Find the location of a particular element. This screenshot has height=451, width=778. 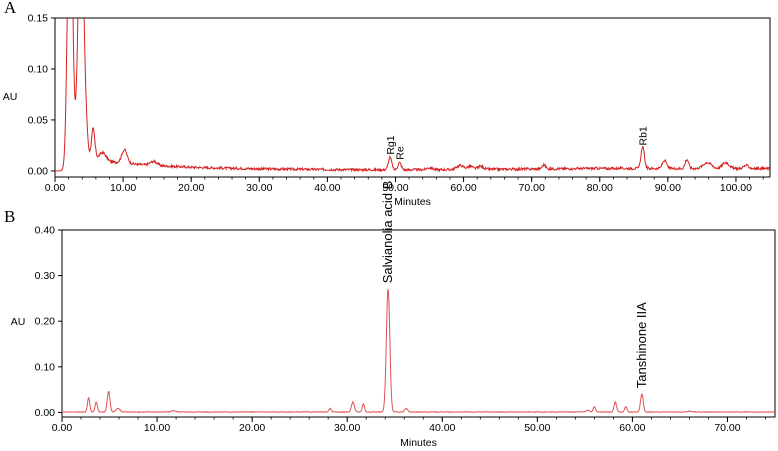

peak-label: Salvianolia acid B is located at coordinates (387, 232).